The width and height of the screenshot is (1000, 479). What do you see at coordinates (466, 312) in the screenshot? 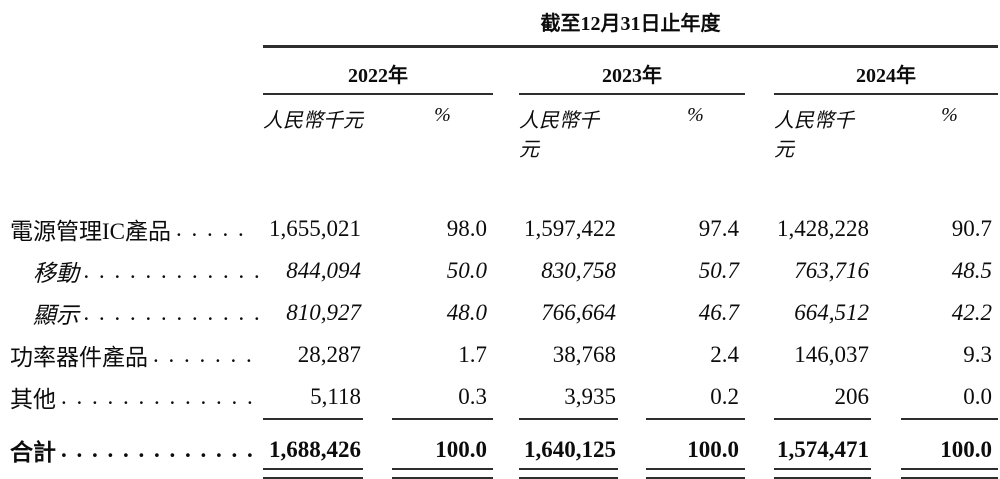
I see `cell-2022-pct: 48.0` at bounding box center [466, 312].